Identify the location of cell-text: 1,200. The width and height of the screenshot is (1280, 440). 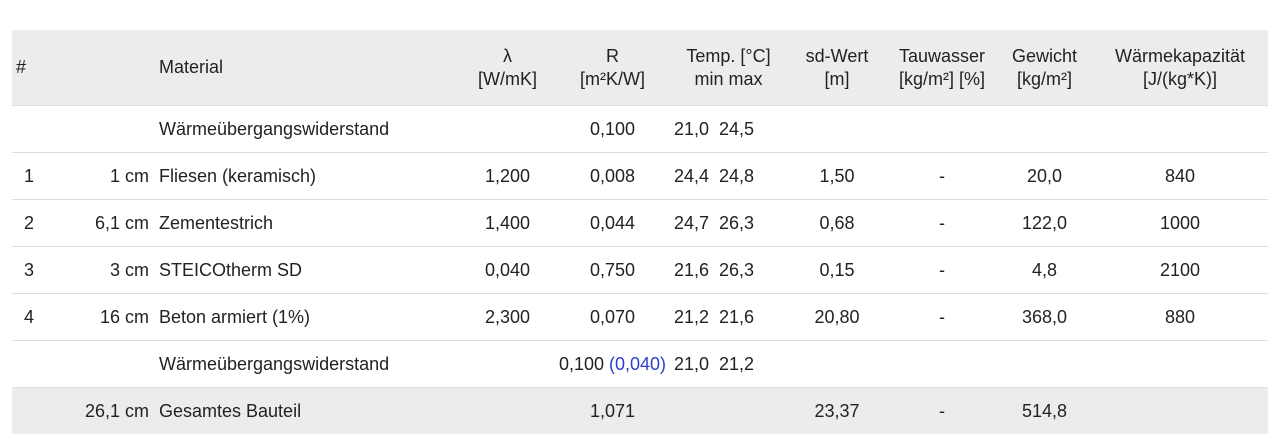
(507, 175).